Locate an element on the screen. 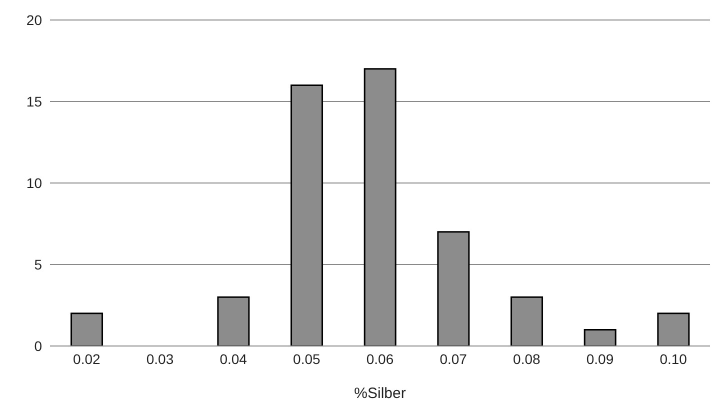  x-tick-label: 0.02 is located at coordinates (87, 358).